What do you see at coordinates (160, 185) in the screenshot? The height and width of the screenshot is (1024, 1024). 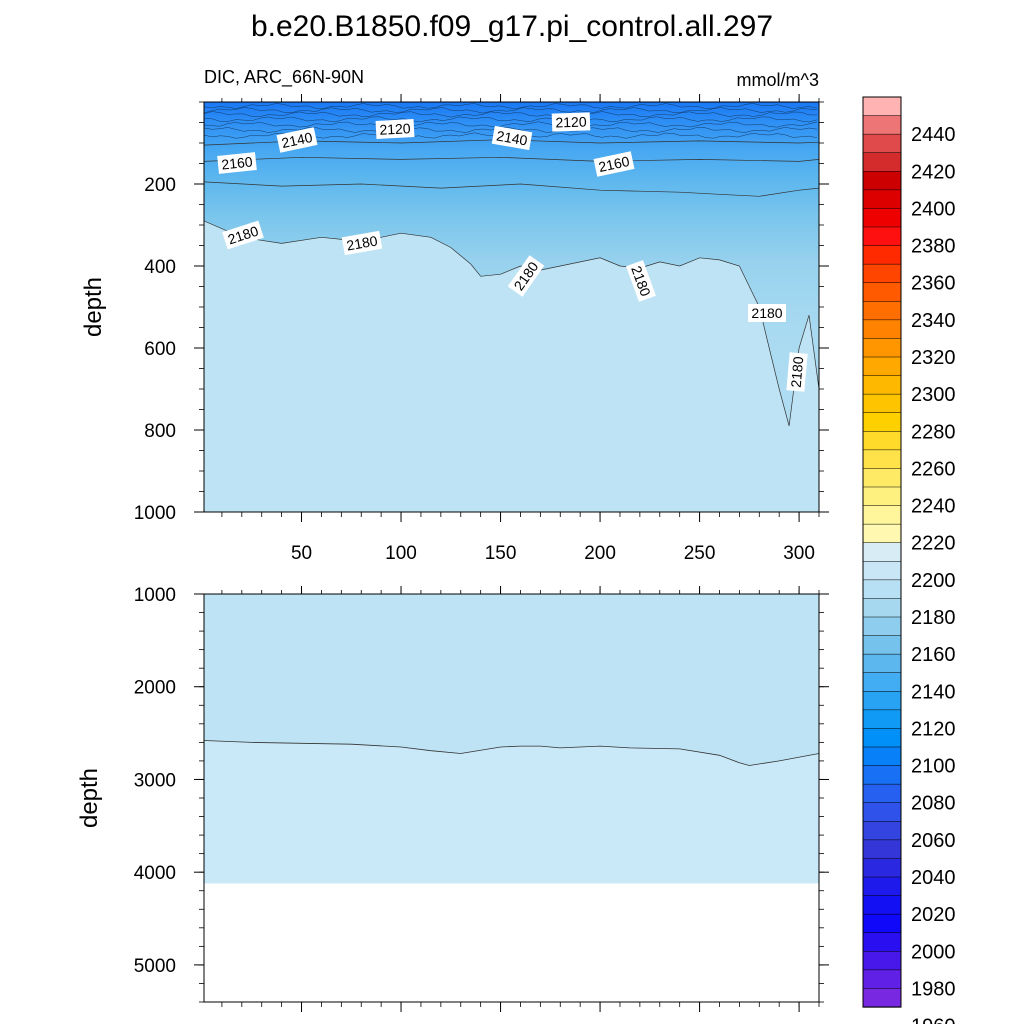 I see `y-tick-label: 200` at bounding box center [160, 185].